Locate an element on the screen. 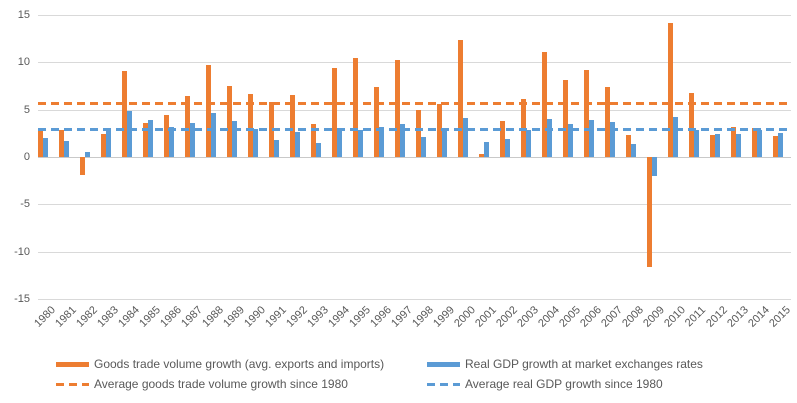 Image resolution: width=797 pixels, height=403 pixels. x-axis-label: 1982 is located at coordinates (86, 317).